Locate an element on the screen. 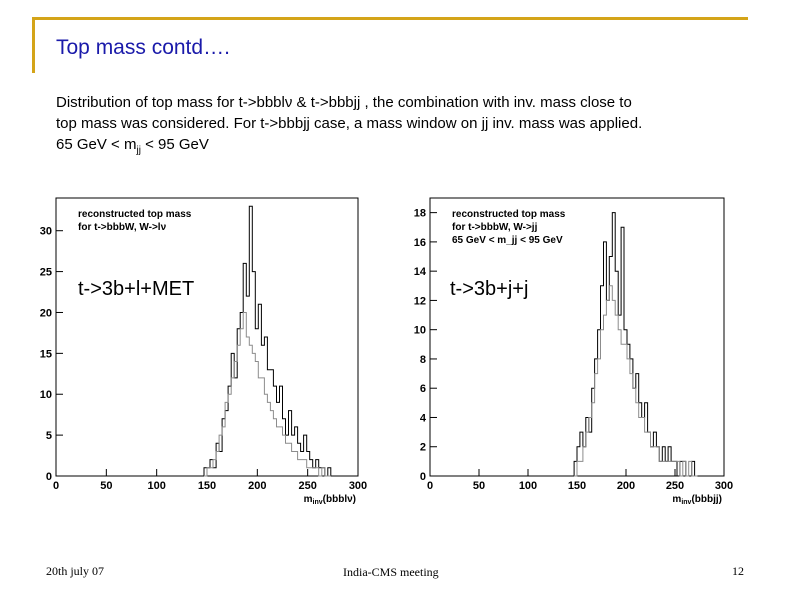 The height and width of the screenshot is (595, 794). leptonic-xtick-label: 200 is located at coordinates (257, 486).